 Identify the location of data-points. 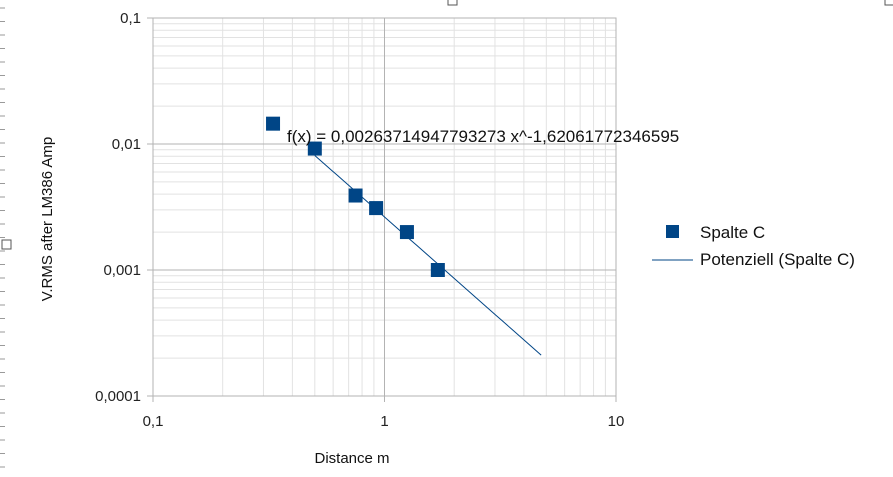
(355, 196).